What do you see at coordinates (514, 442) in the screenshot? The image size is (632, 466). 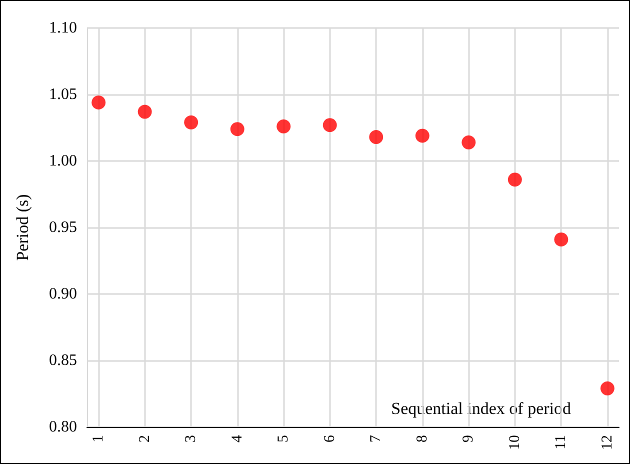 I see `x-tick-label: 10` at bounding box center [514, 442].